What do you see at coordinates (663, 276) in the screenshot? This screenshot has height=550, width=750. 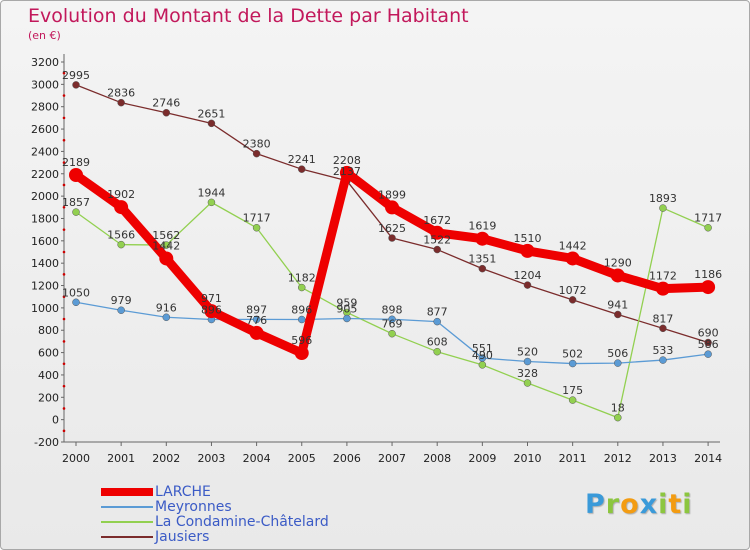 I see `data-label-larche: 1172` at bounding box center [663, 276].